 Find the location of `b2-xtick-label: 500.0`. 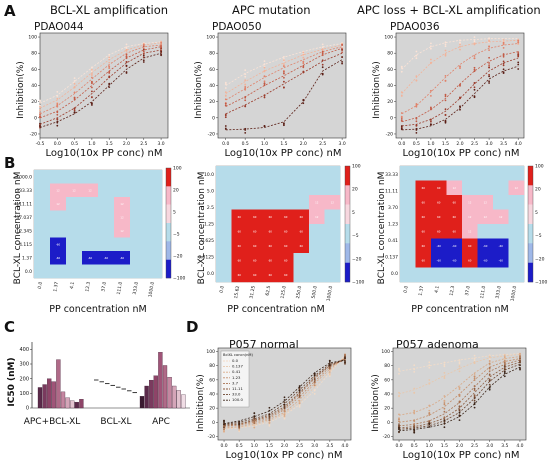

b2-xtick-label: 500.0 is located at coordinates (315, 292).